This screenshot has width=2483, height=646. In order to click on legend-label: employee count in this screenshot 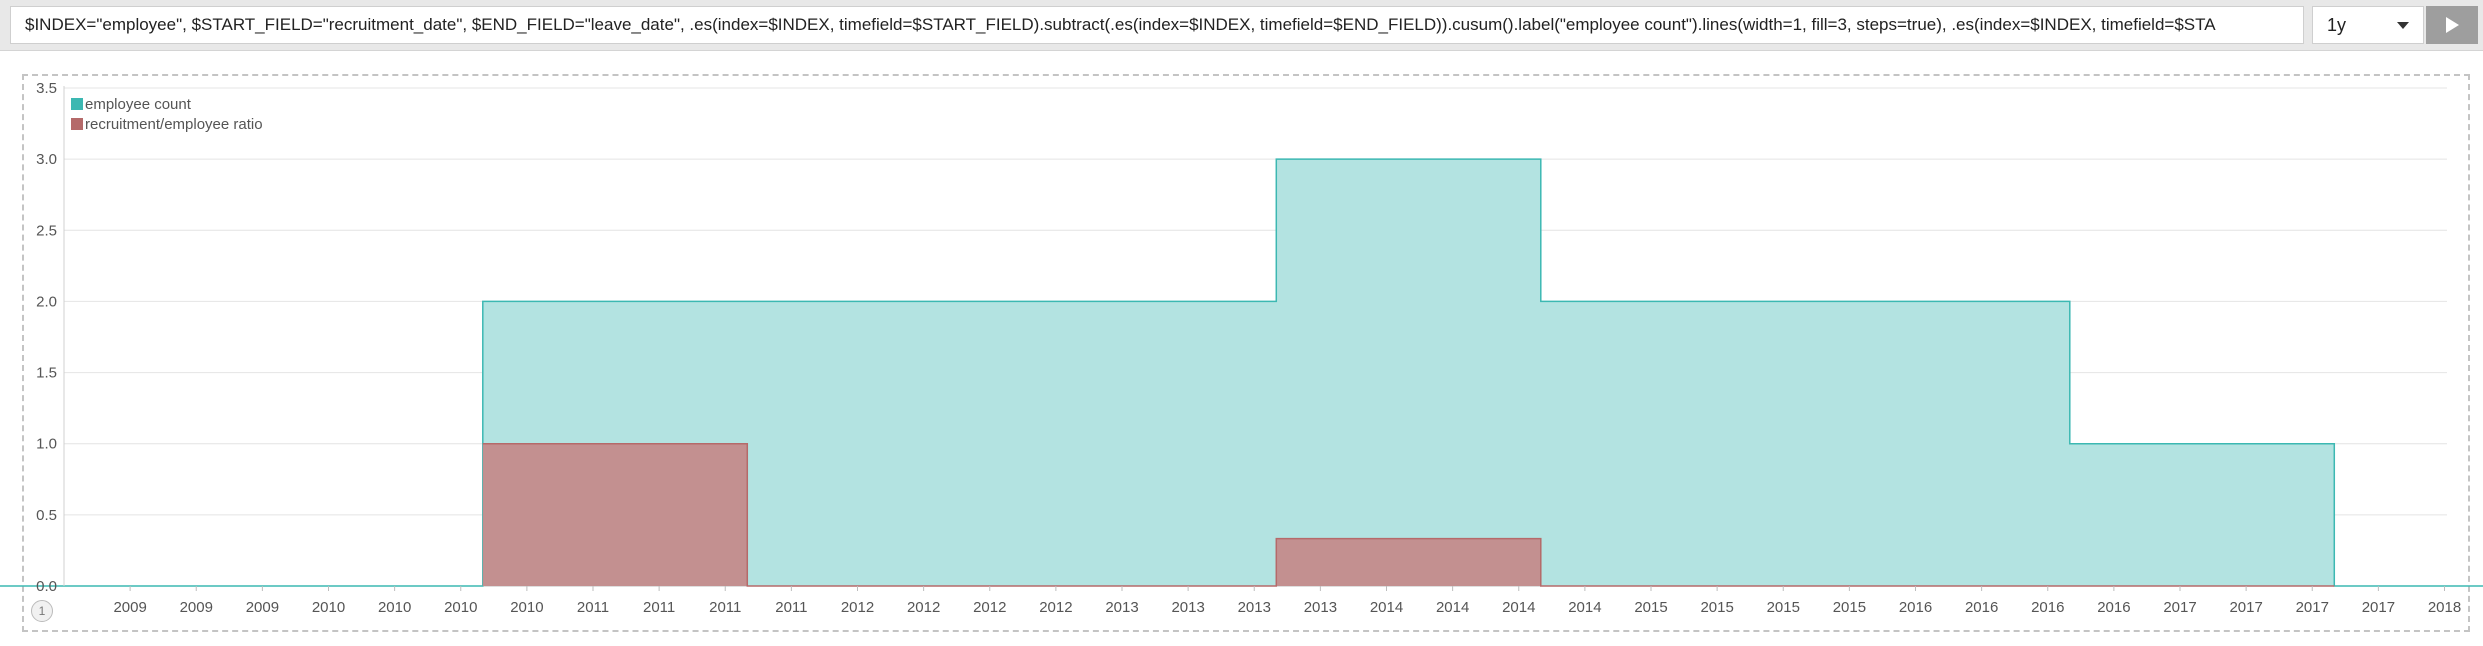, I will do `click(138, 104)`.